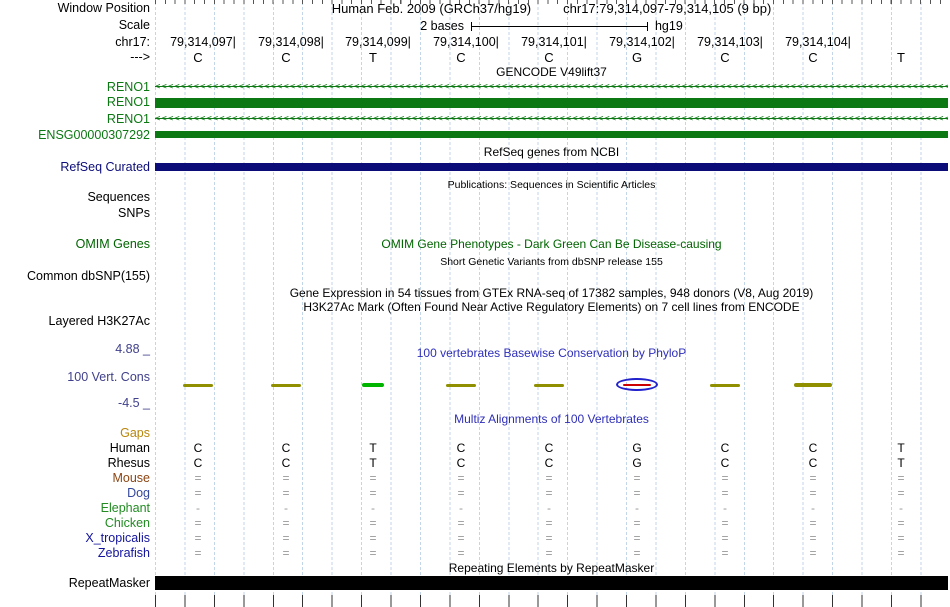 This screenshot has height=607, width=950. What do you see at coordinates (94, 135) in the screenshot?
I see `track-label-ensg: ENSG00000307292` at bounding box center [94, 135].